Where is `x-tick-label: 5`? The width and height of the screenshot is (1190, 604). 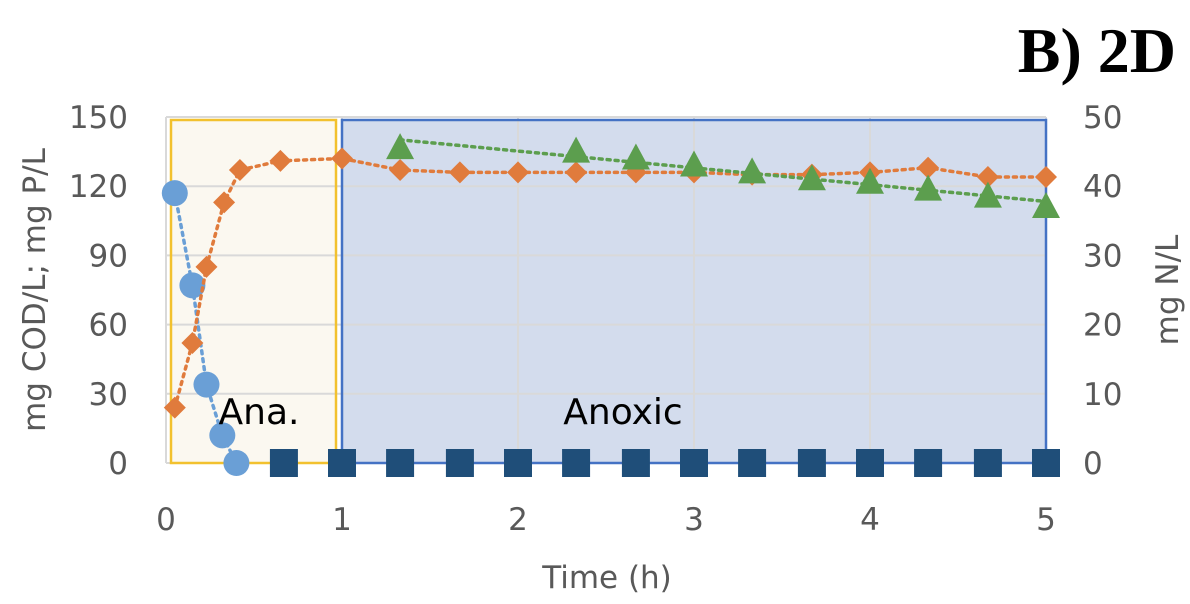 x-tick-label: 5 is located at coordinates (1046, 520).